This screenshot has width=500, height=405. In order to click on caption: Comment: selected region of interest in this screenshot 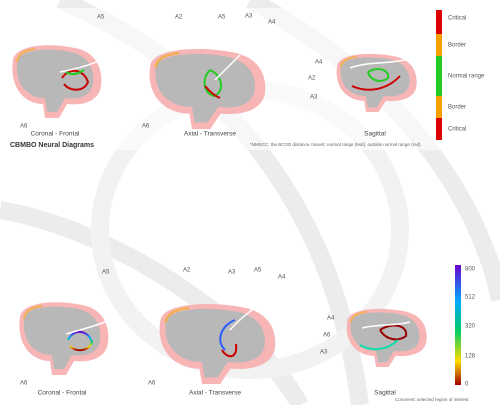, I will do `click(432, 399)`.